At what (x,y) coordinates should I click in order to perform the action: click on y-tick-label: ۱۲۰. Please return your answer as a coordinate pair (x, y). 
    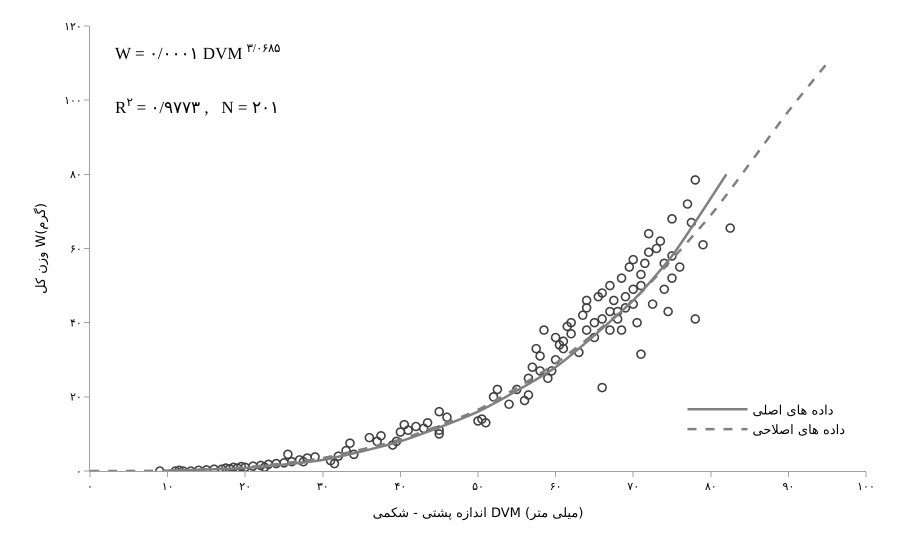
    Looking at the image, I should click on (73, 26).